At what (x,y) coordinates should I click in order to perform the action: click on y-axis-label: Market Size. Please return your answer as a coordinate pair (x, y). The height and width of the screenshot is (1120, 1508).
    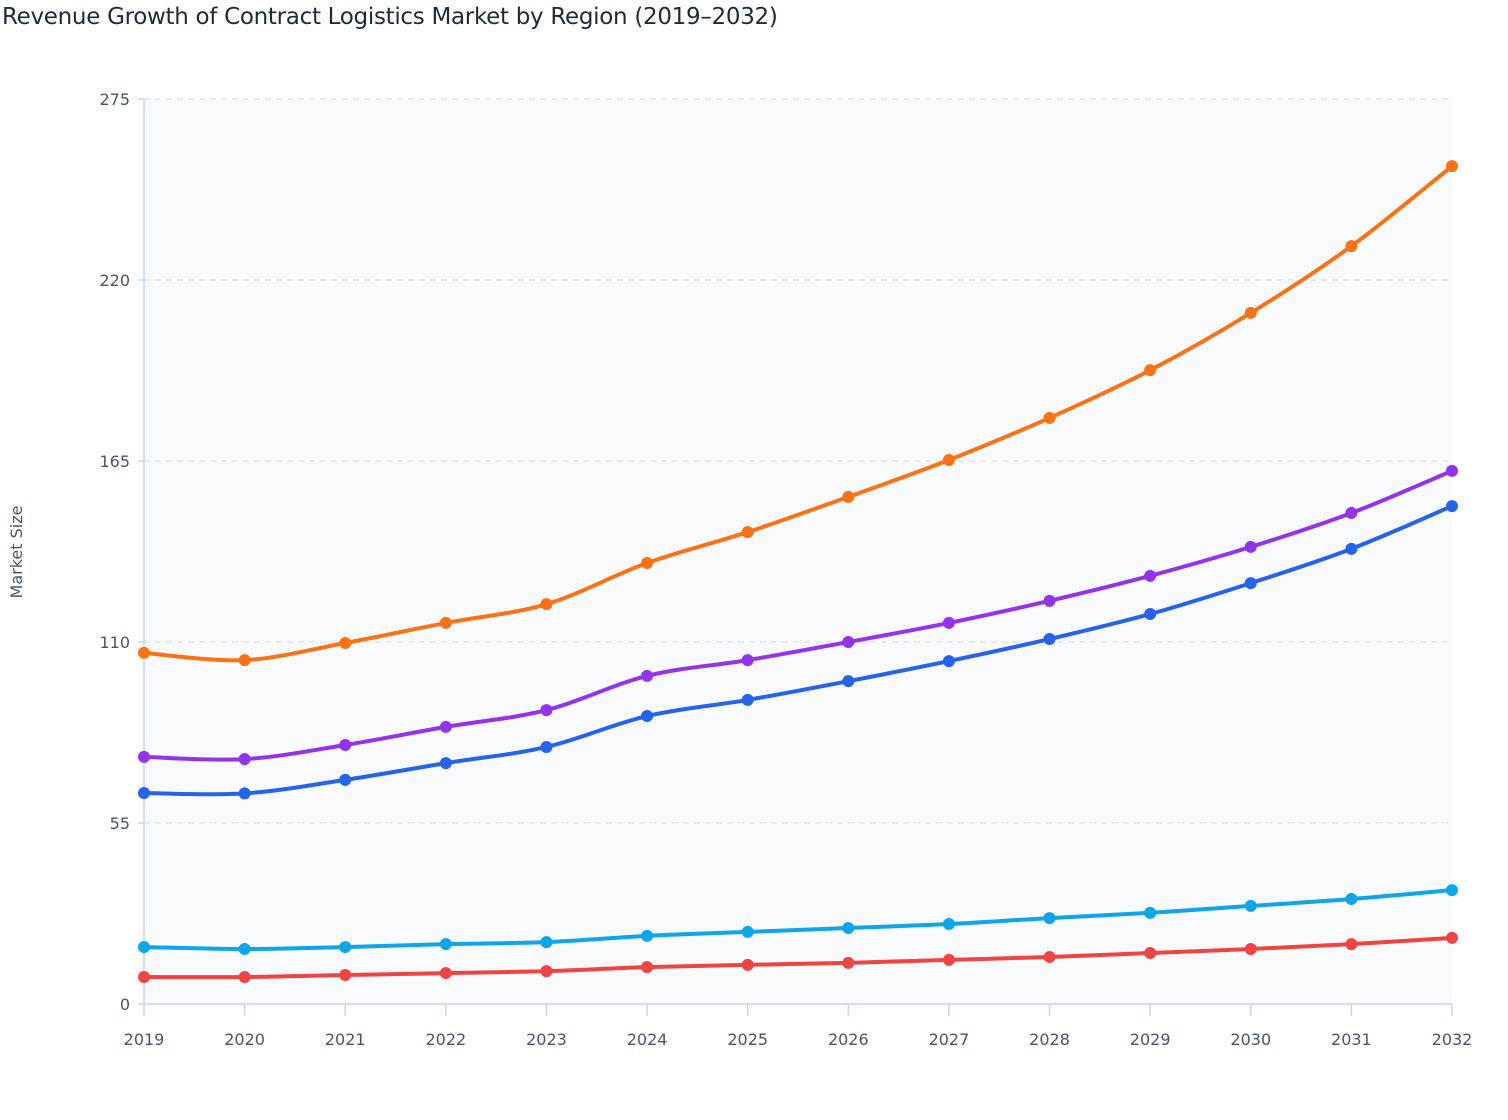
    Looking at the image, I should click on (16, 552).